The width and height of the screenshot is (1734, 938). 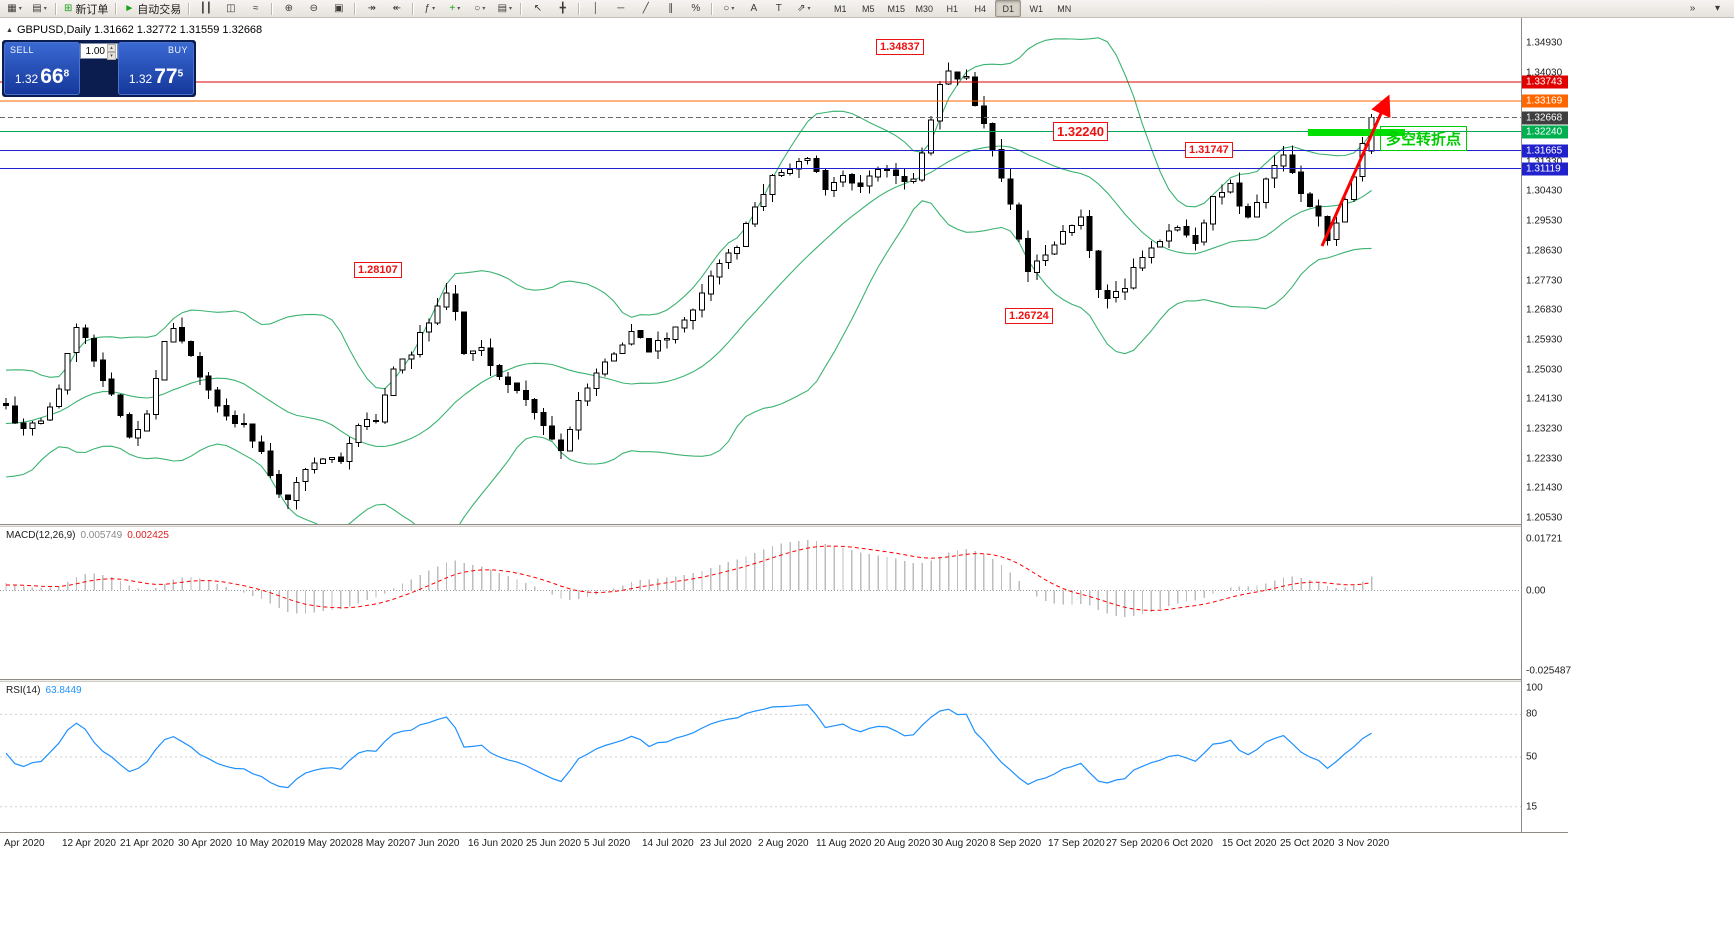 What do you see at coordinates (900, 47) in the screenshot?
I see `price-annotation: 1.34837` at bounding box center [900, 47].